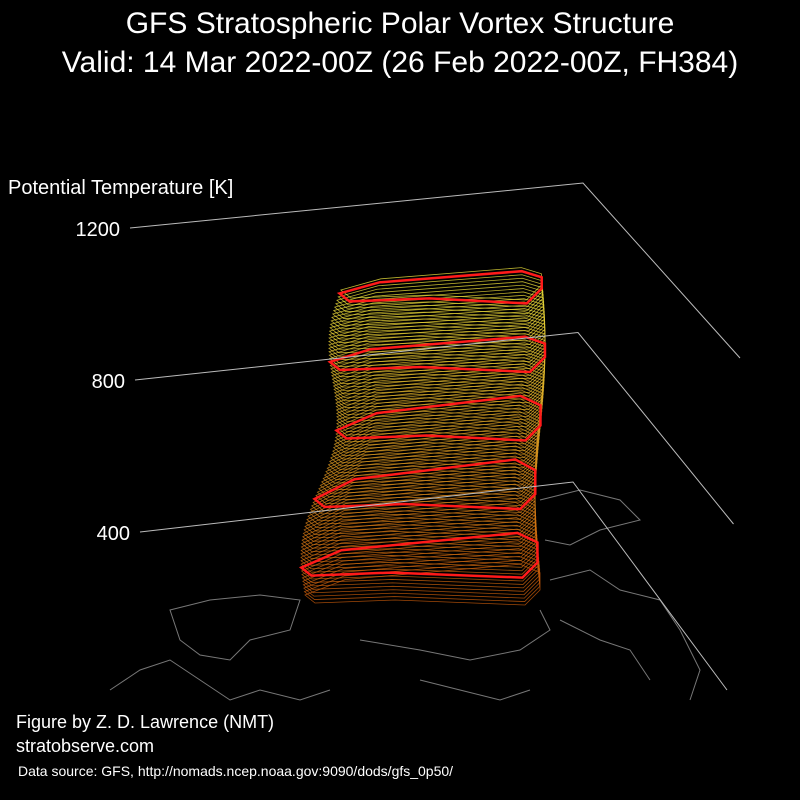 The height and width of the screenshot is (800, 800). I want to click on vortex, so click(422, 436).